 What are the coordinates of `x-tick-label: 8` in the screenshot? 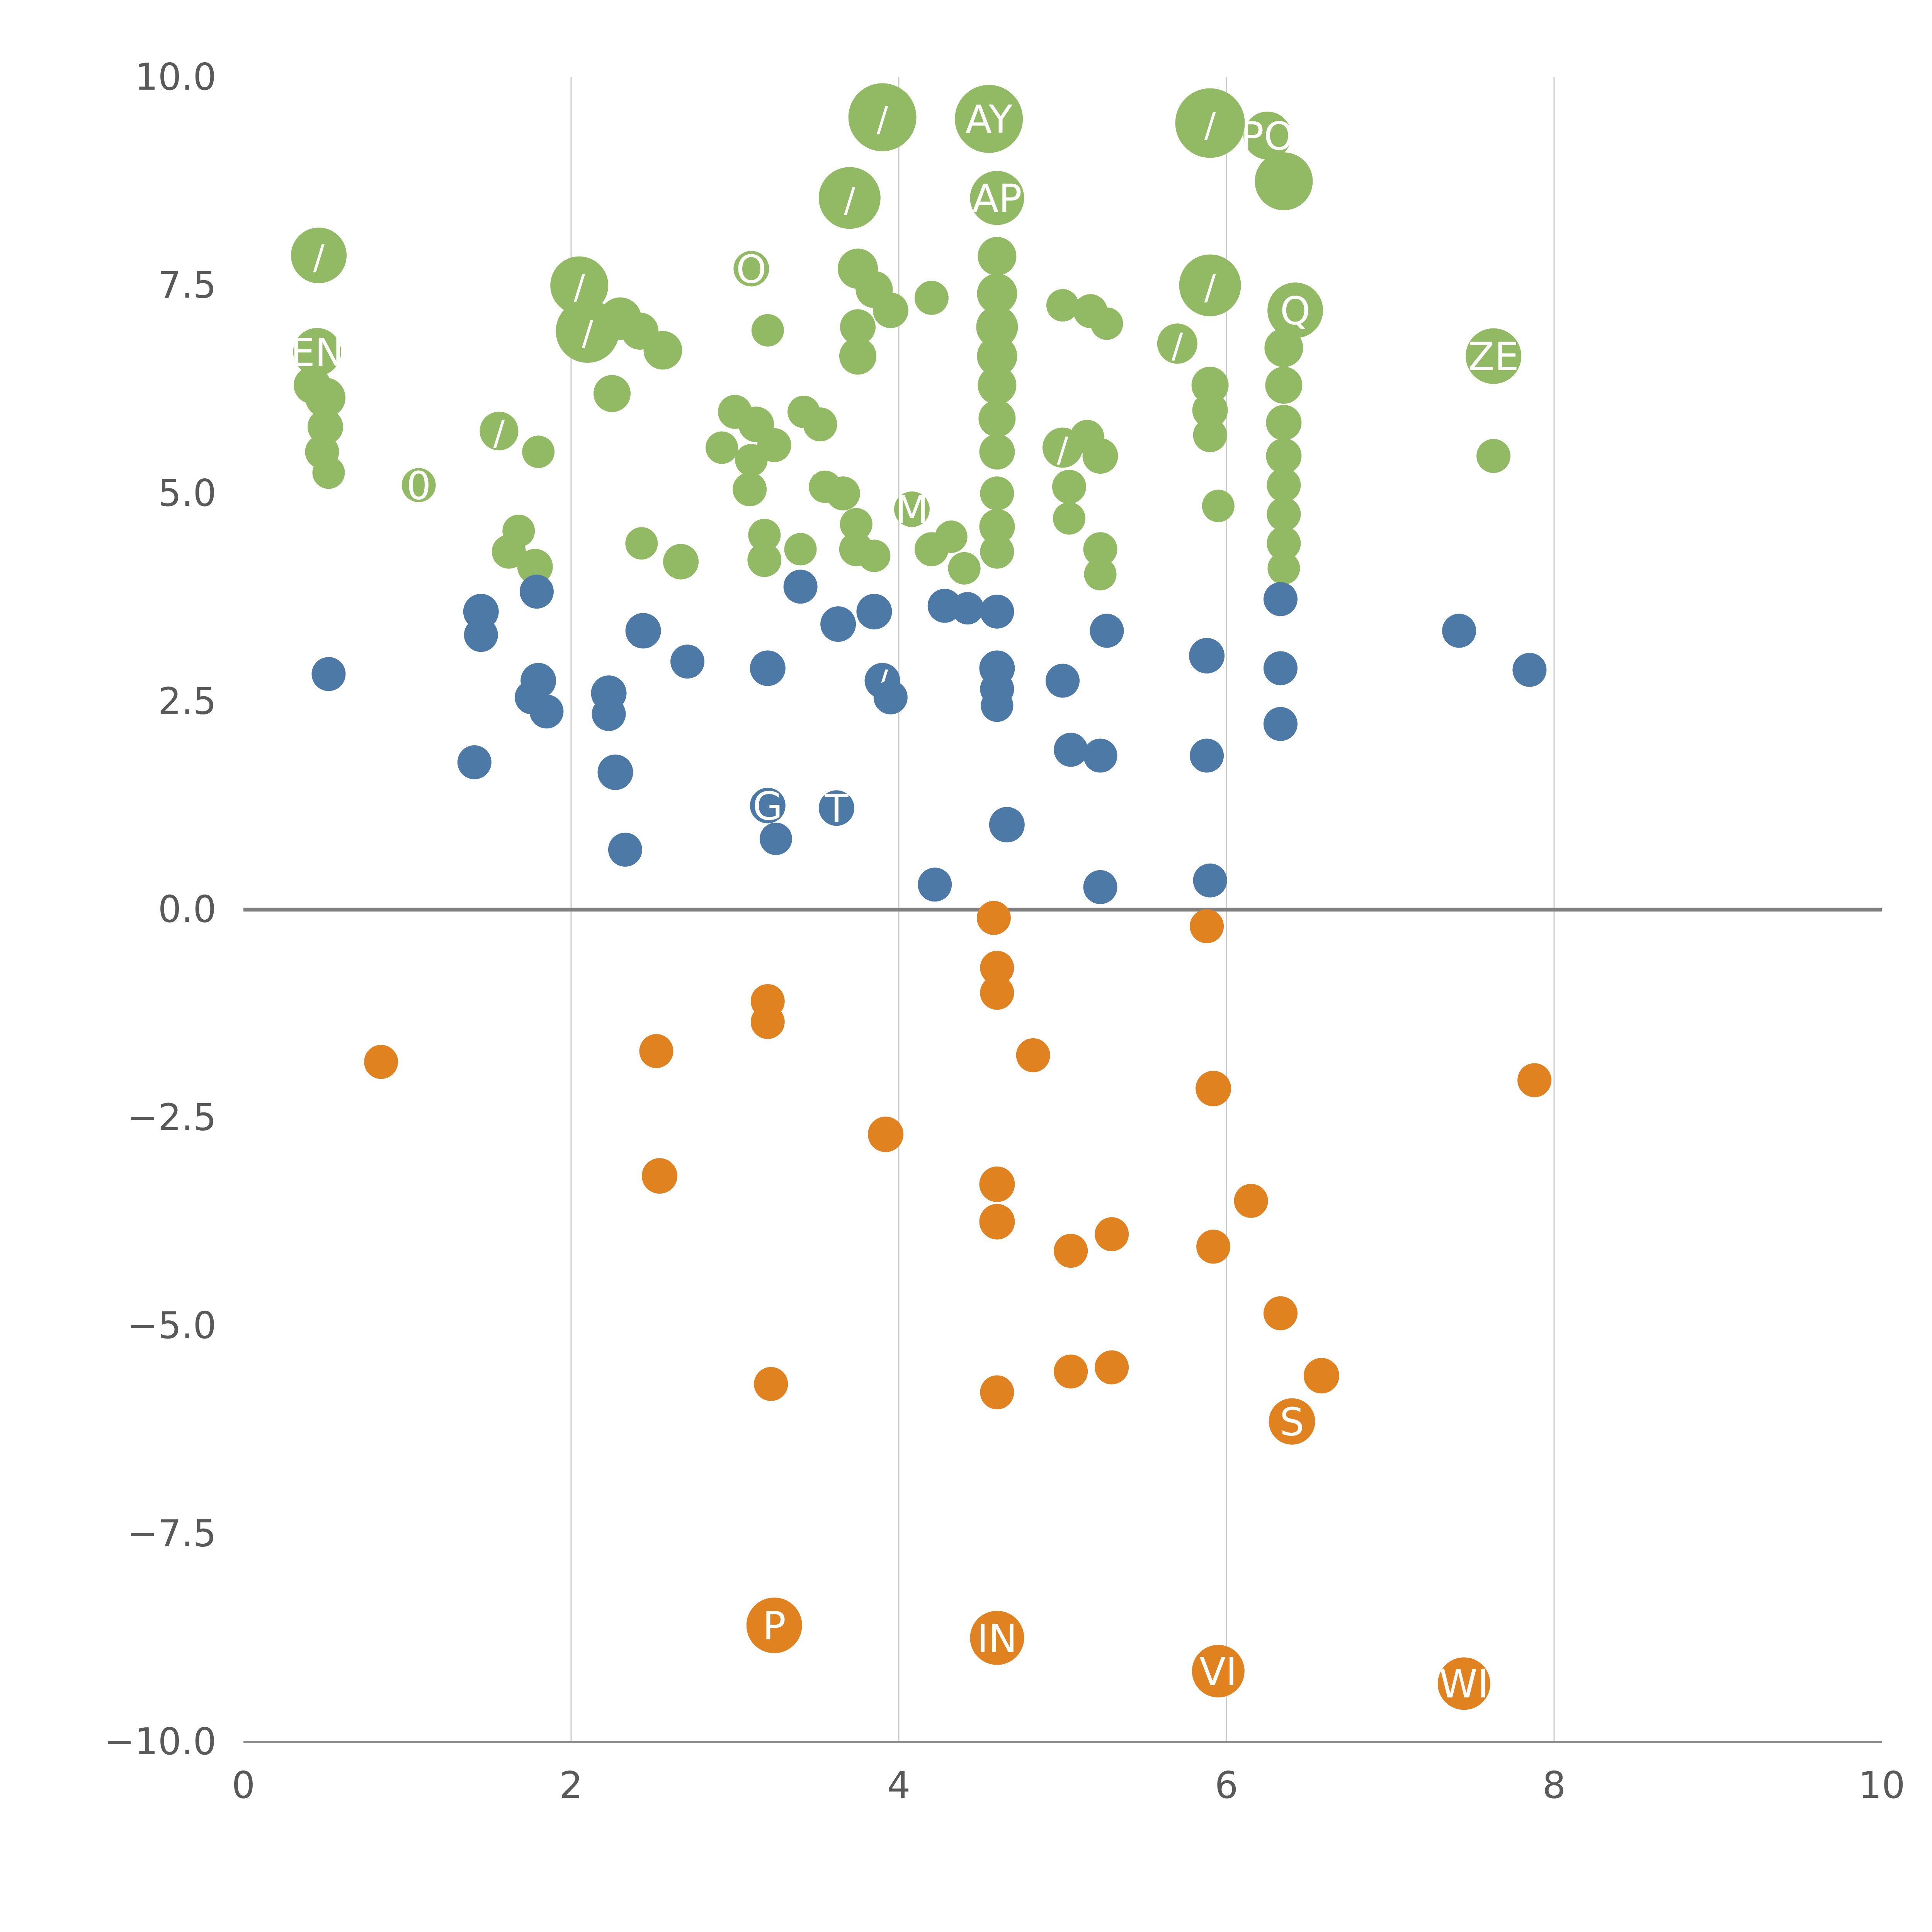 It's located at (1554, 1785).